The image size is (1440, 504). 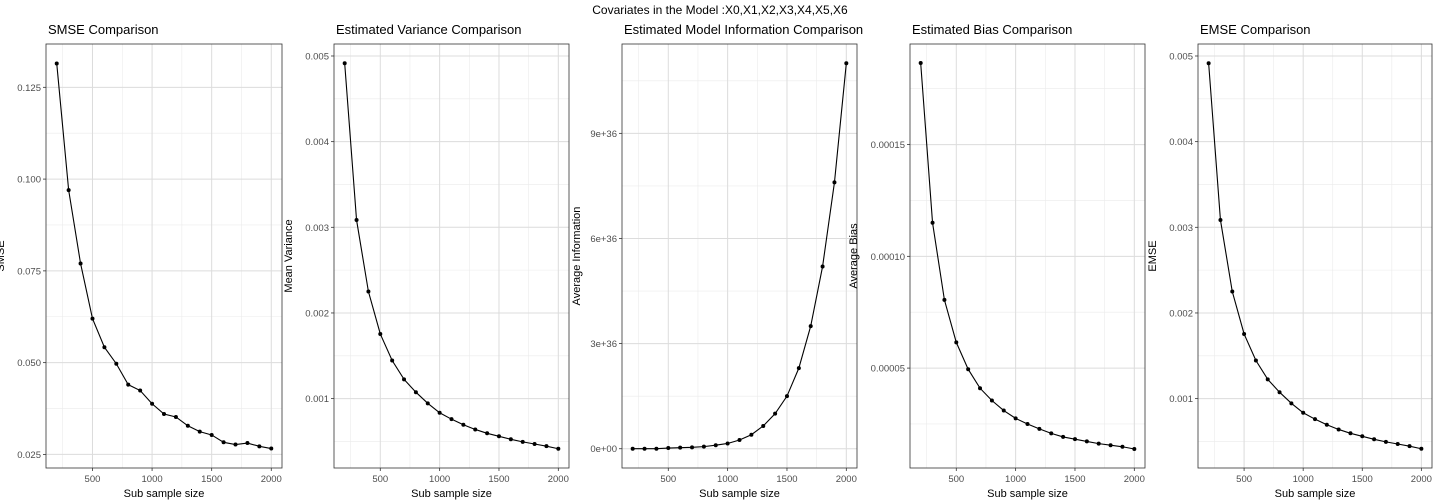 I want to click on chart-5-xtick-label: 1500, so click(x=1362, y=479).